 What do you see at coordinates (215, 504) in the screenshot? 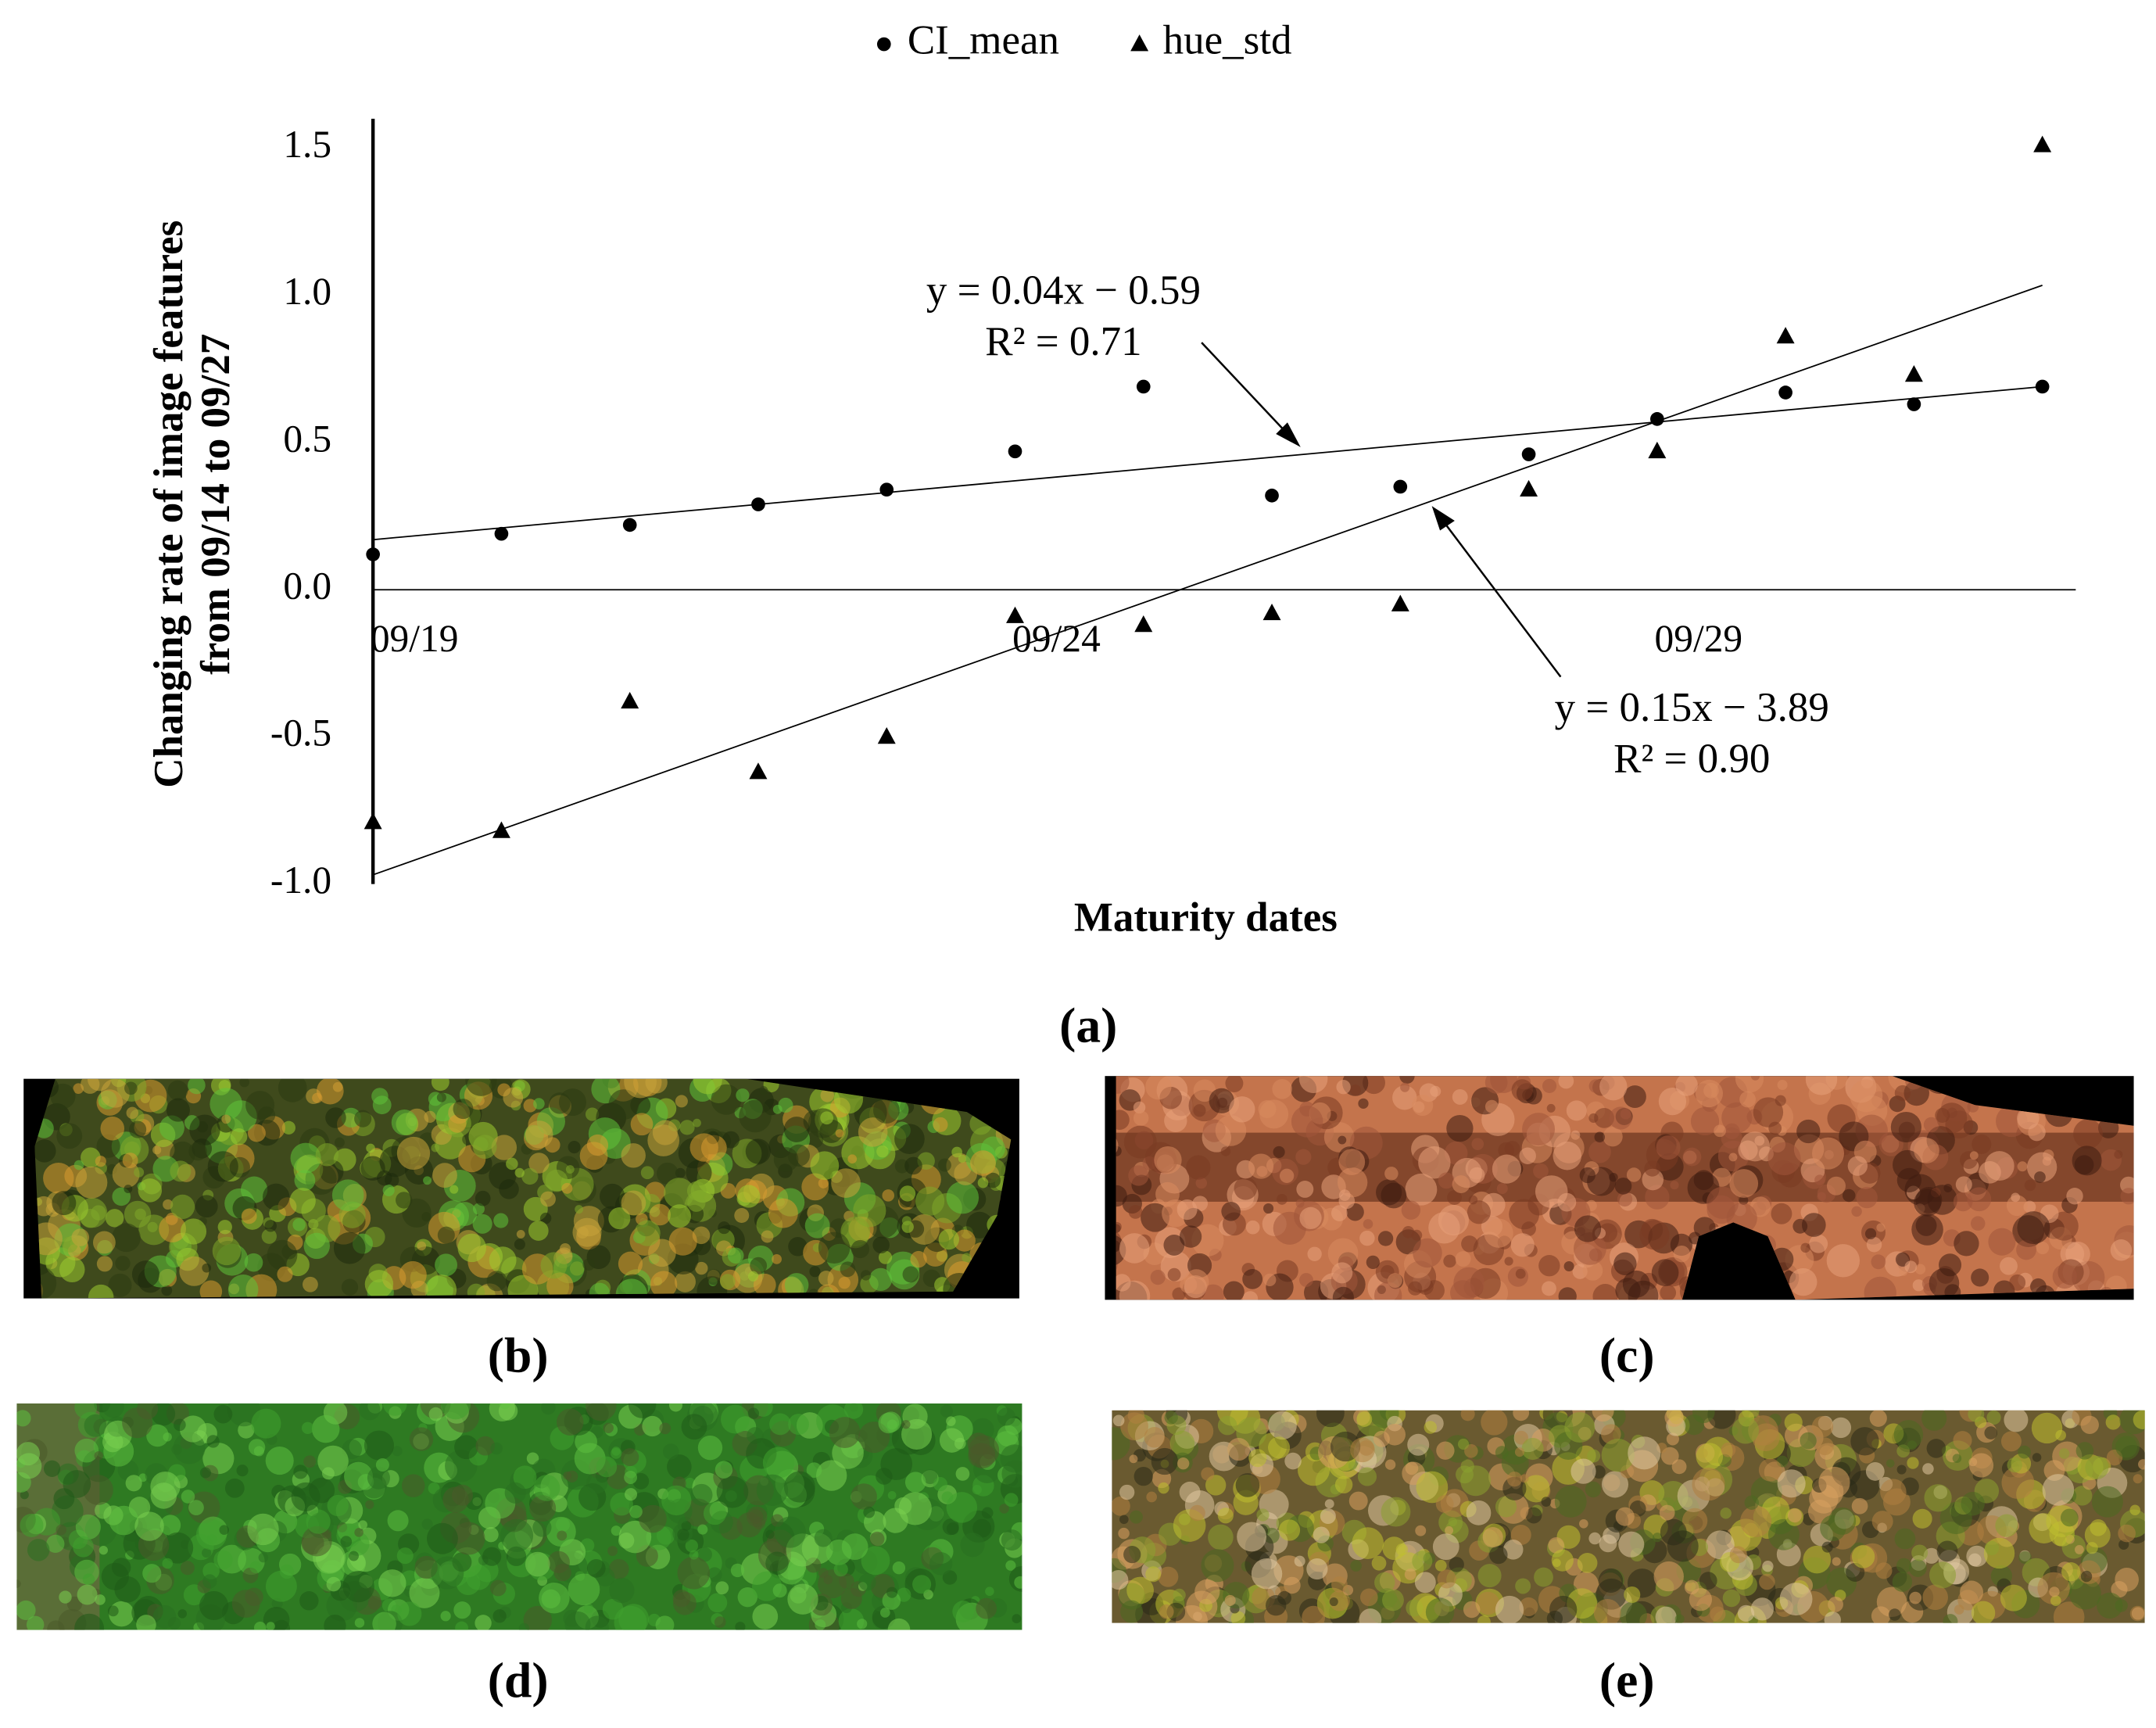
I see `y-axis-title: from 09/14 to 09/27` at bounding box center [215, 504].